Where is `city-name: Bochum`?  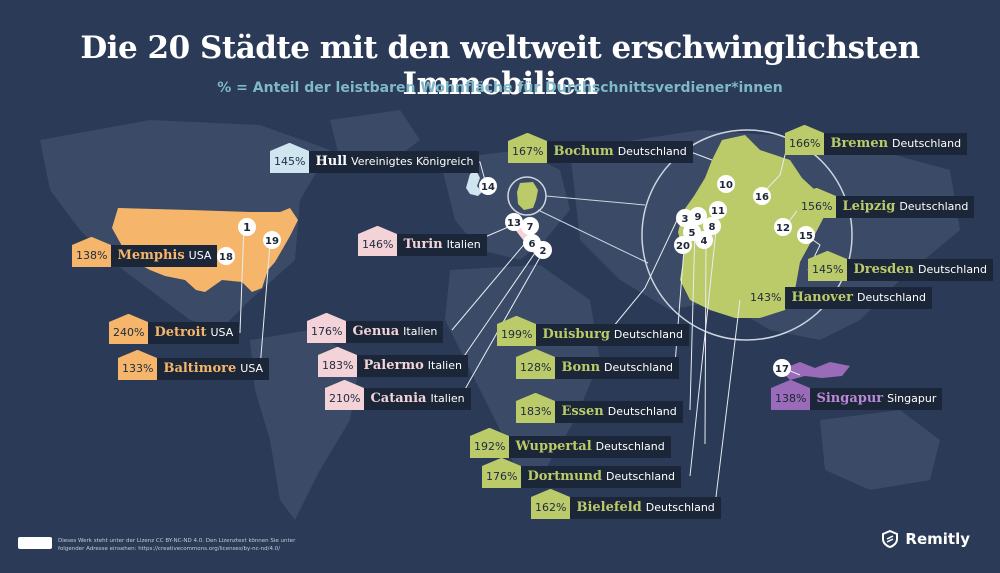
city-name: Bochum is located at coordinates (583, 151).